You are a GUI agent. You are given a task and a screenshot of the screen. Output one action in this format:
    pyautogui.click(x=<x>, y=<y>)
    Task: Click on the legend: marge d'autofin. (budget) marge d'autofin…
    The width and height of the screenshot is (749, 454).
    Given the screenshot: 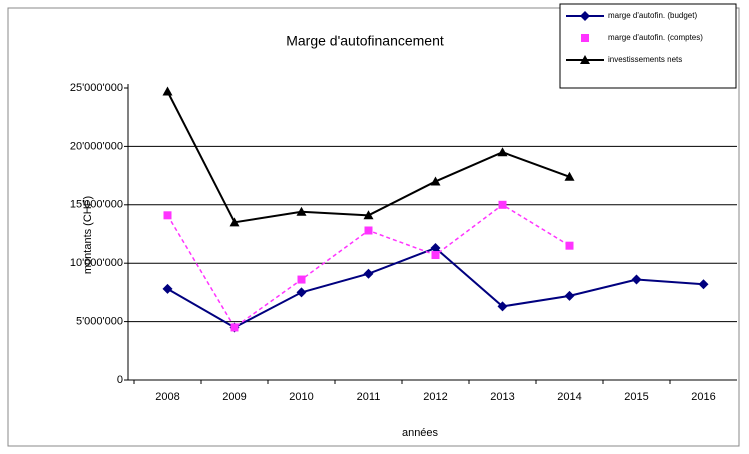 What is the action you would take?
    pyautogui.click(x=648, y=46)
    